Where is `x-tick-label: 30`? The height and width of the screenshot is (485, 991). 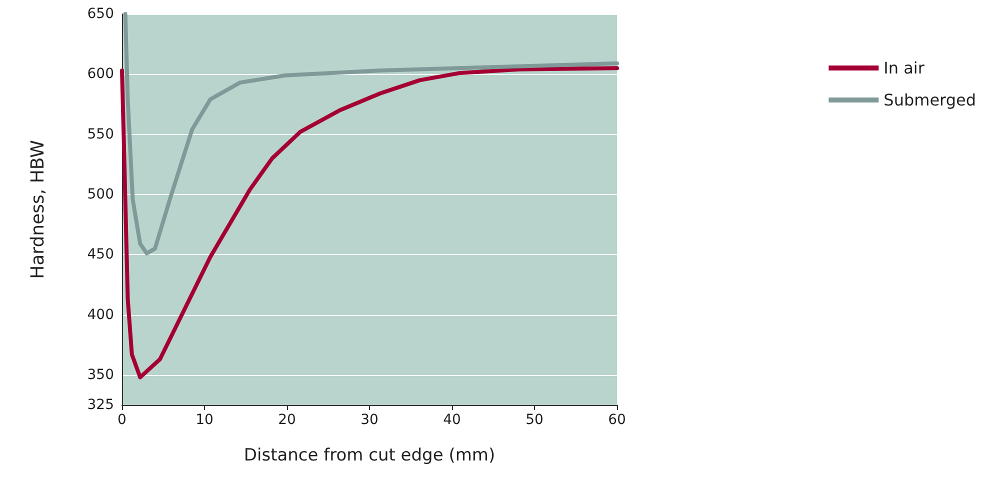 x-tick-label: 30 is located at coordinates (369, 420).